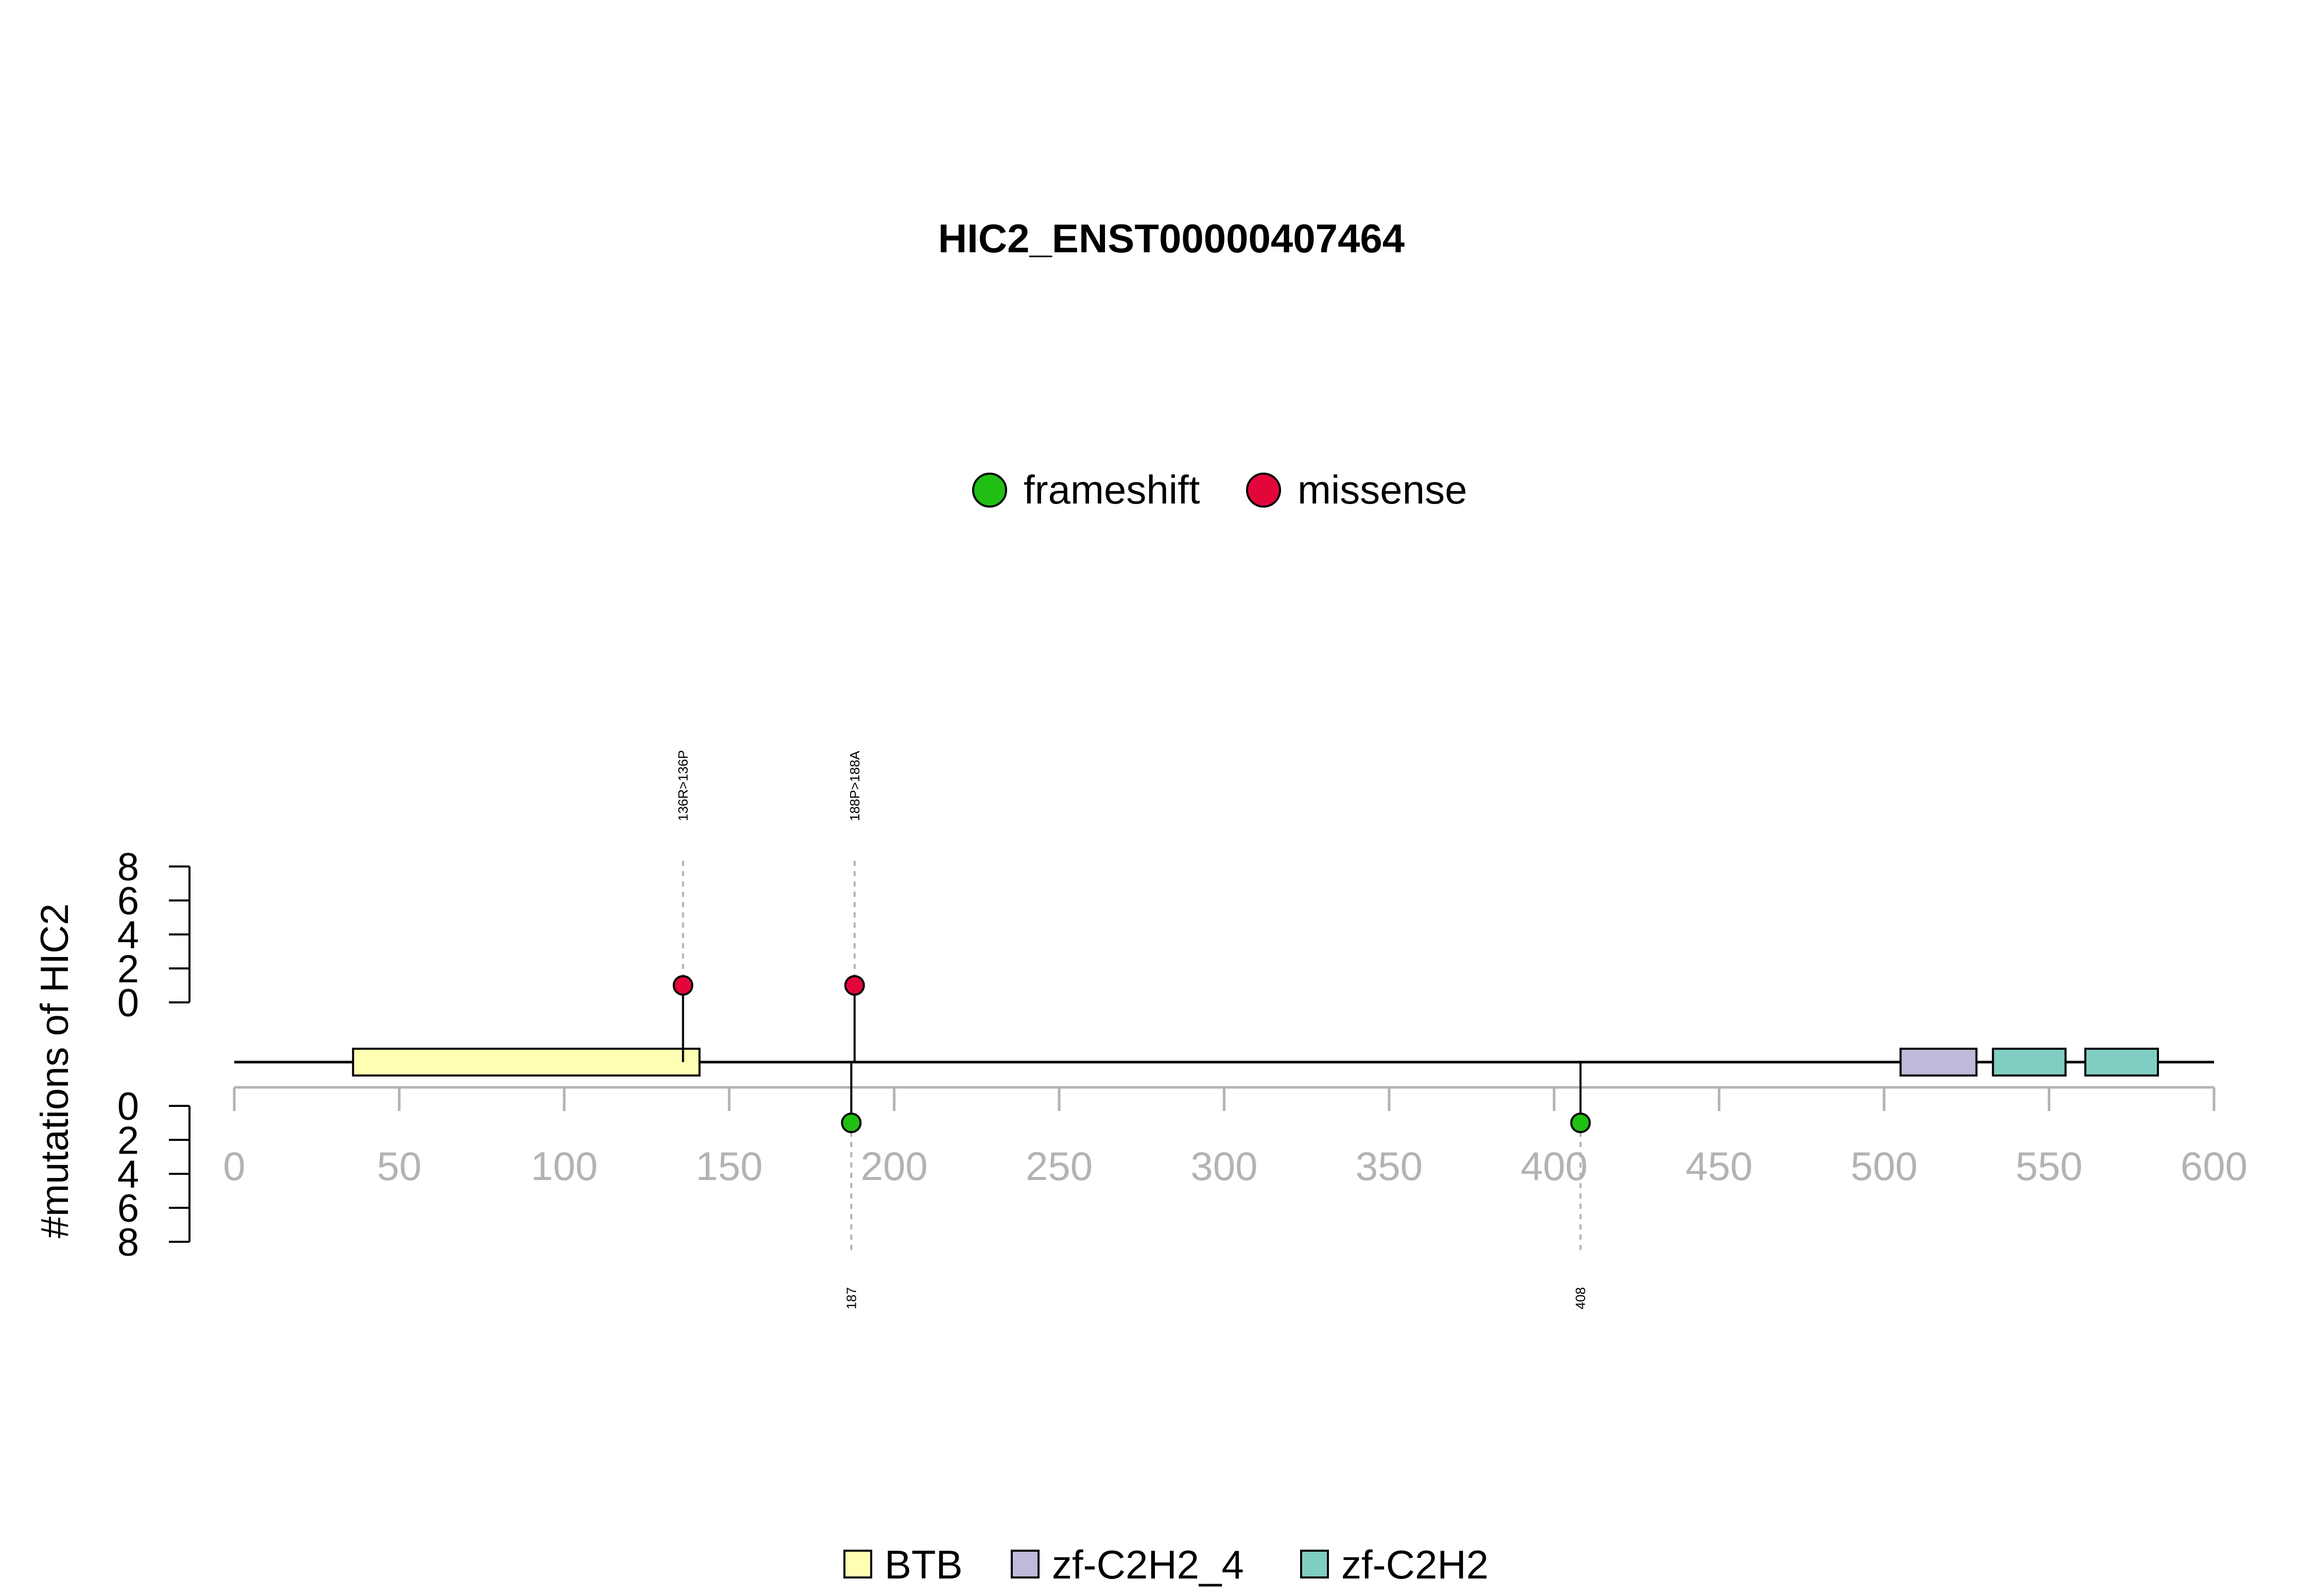 The image size is (2317, 1596). I want to click on x-tick-label-300: 300, so click(1223, 1166).